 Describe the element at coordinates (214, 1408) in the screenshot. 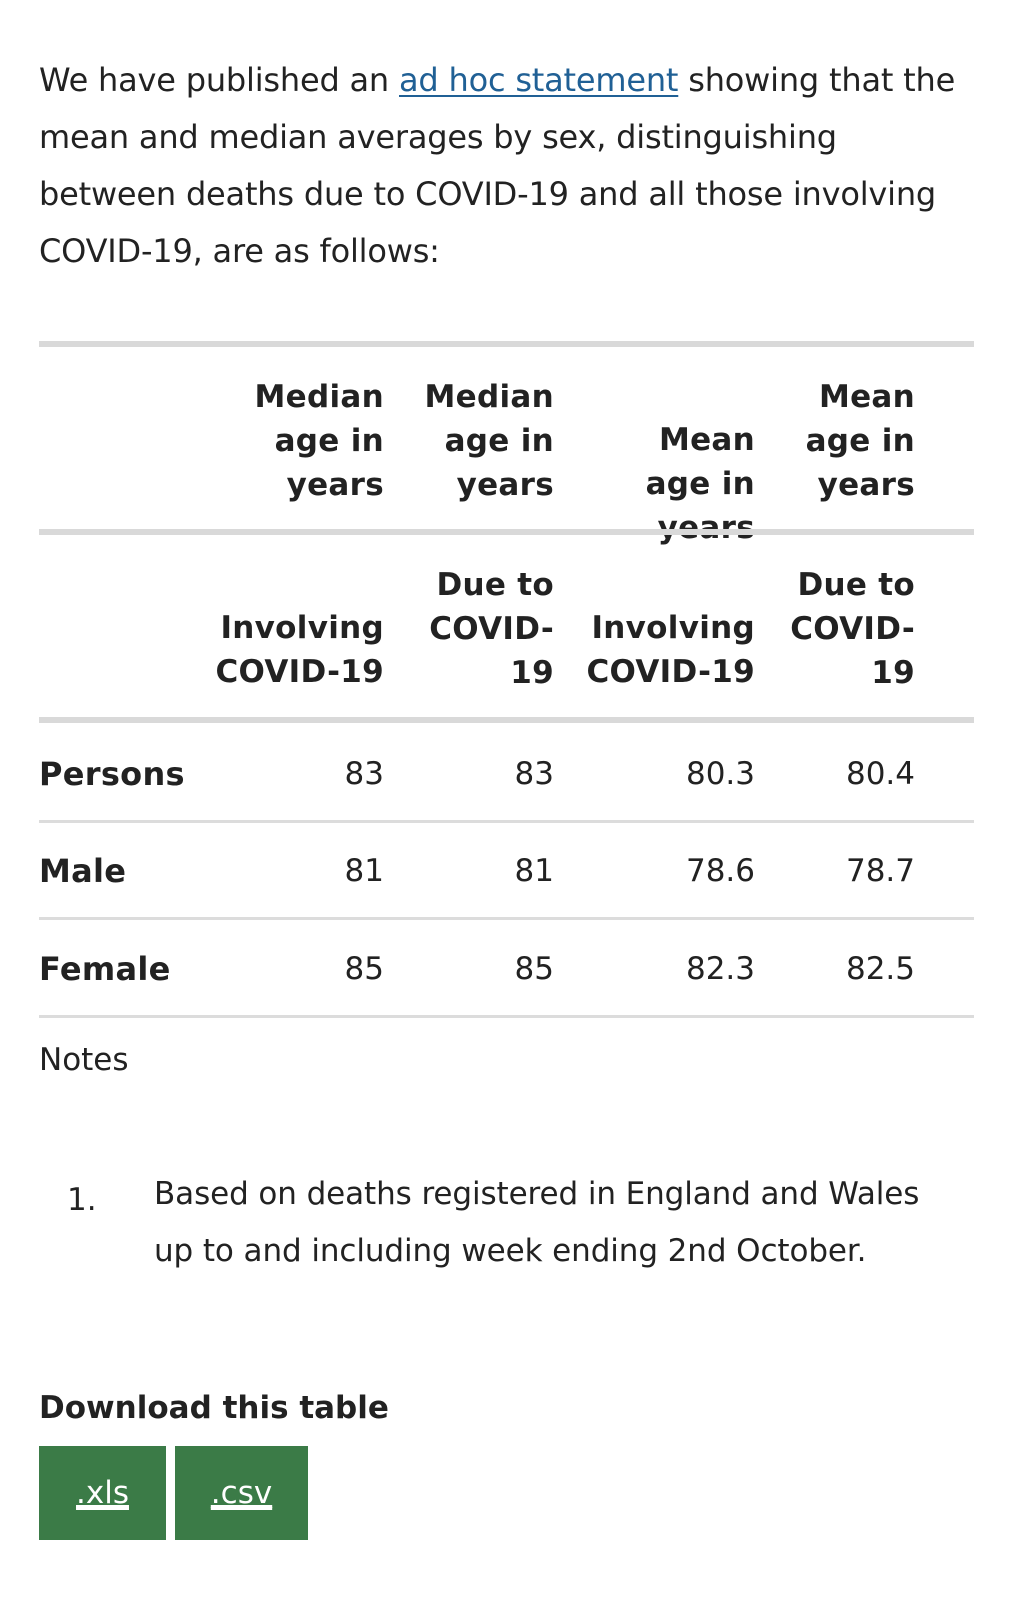

I see `download-heading: Download this table` at that location.